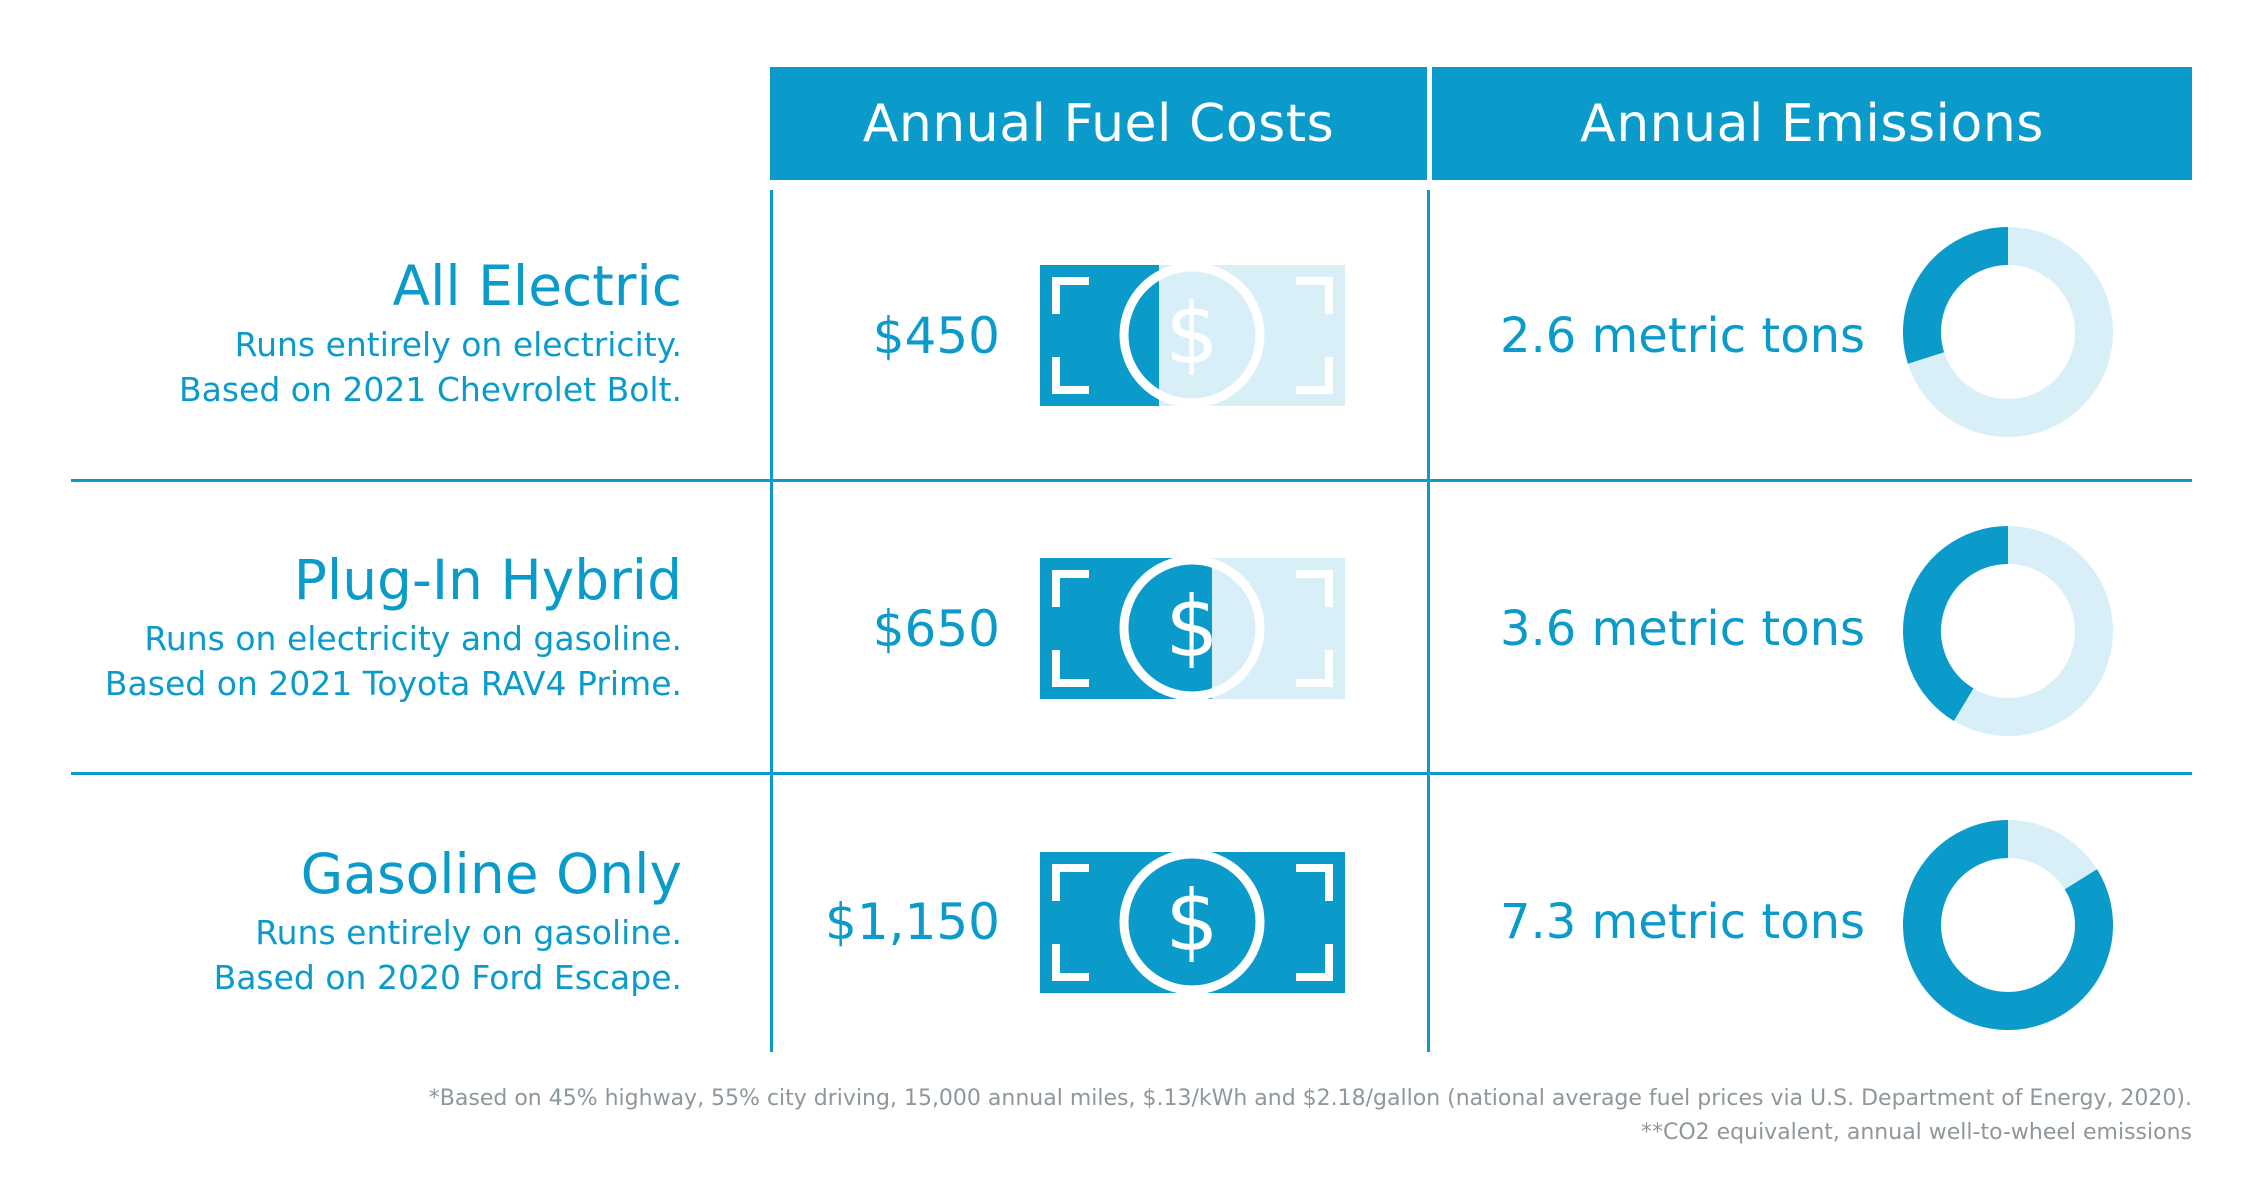 This screenshot has width=2250, height=1200. I want to click on row-title: Plug-In Hybrid, so click(487, 580).